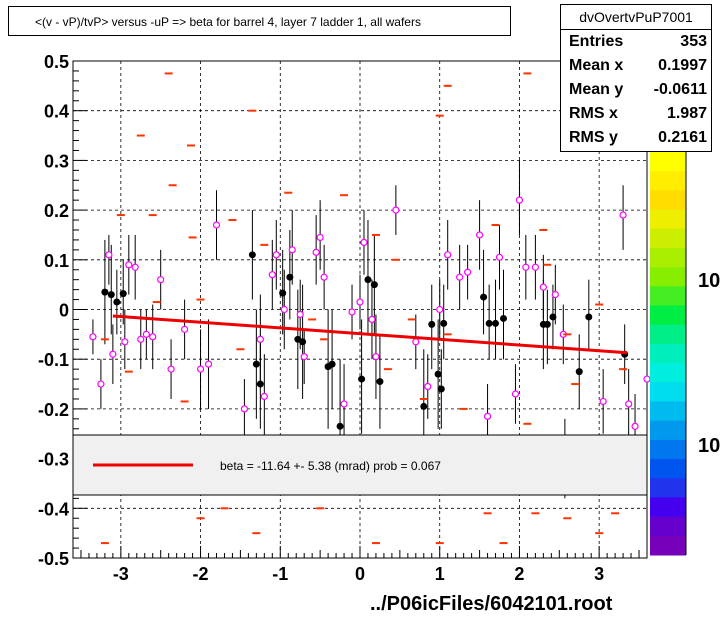  What do you see at coordinates (121, 574) in the screenshot?
I see `x-tick-label: -3` at bounding box center [121, 574].